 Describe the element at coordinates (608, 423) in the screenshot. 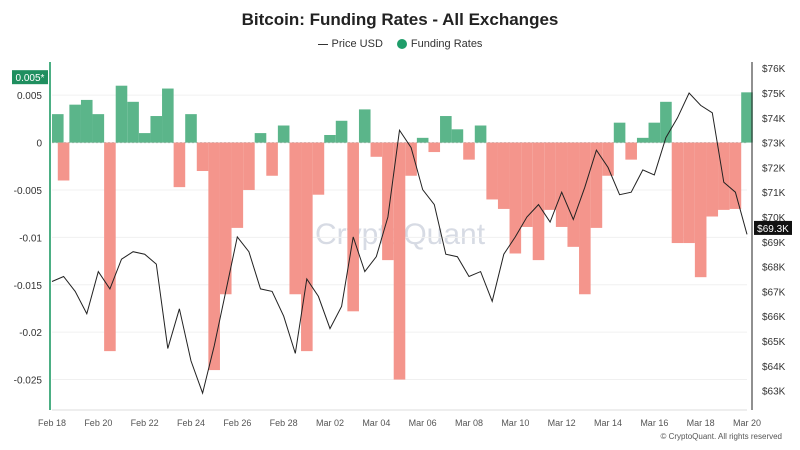

I see `x-axis-tick-label: Mar 14` at that location.